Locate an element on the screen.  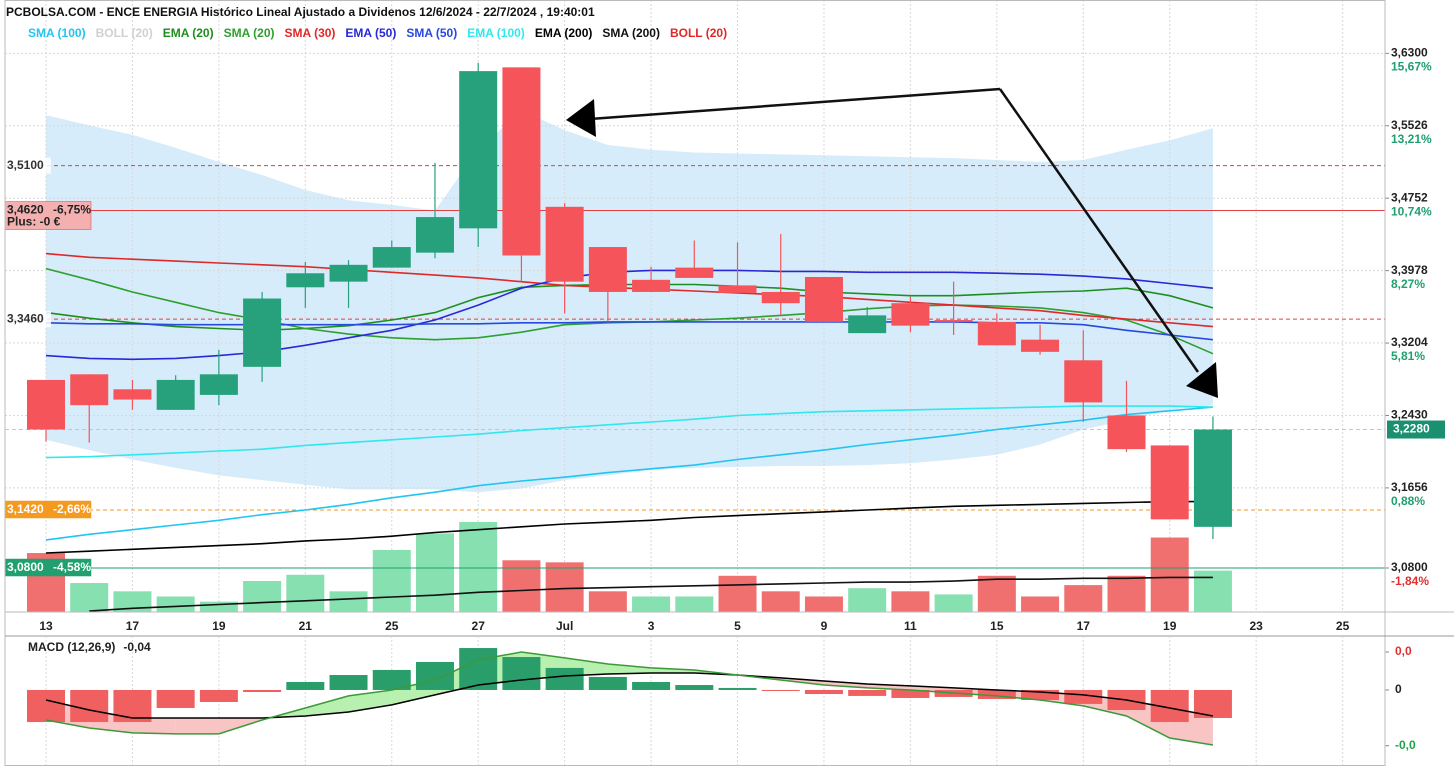
y2-tick-label: 0,88% is located at coordinates (1408, 501).